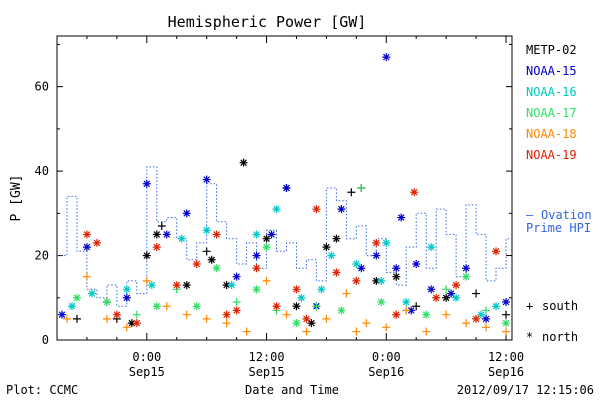 This screenshot has width=600, height=400. I want to click on y-tick-label: 20, so click(42, 256).